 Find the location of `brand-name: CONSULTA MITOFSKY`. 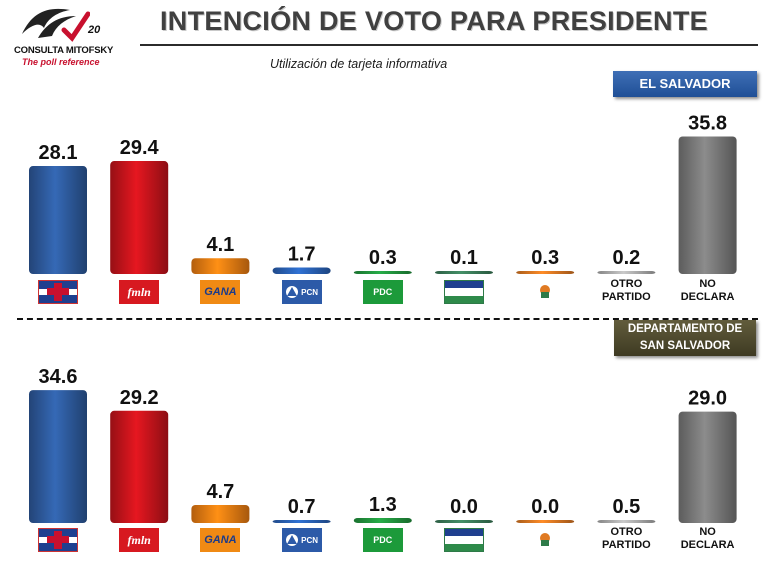

brand-name: CONSULTA MITOFSKY is located at coordinates (64, 50).